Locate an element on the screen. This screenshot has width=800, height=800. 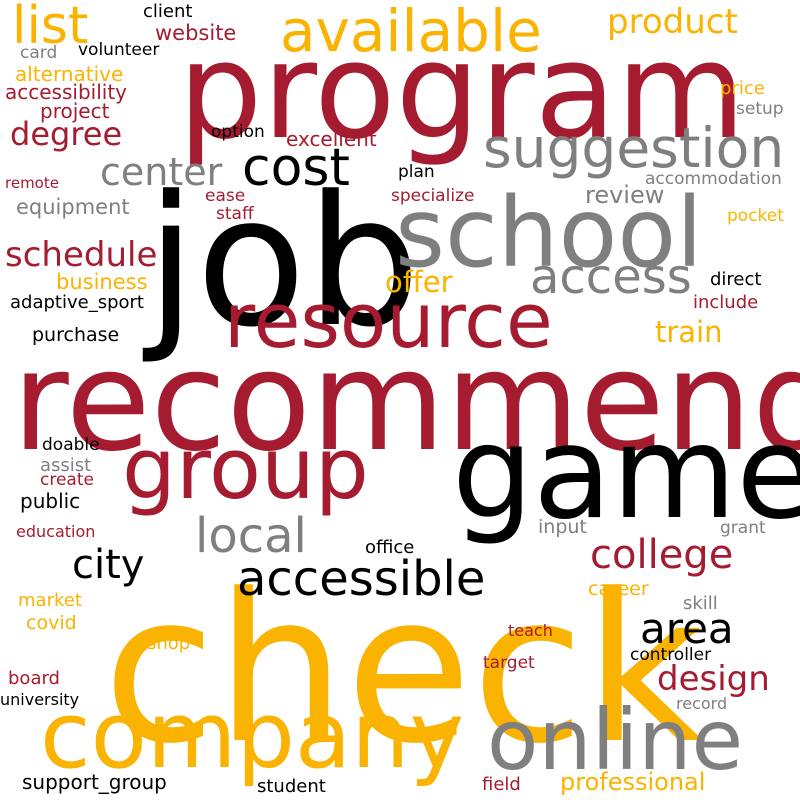
word-university: university is located at coordinates (40, 699).